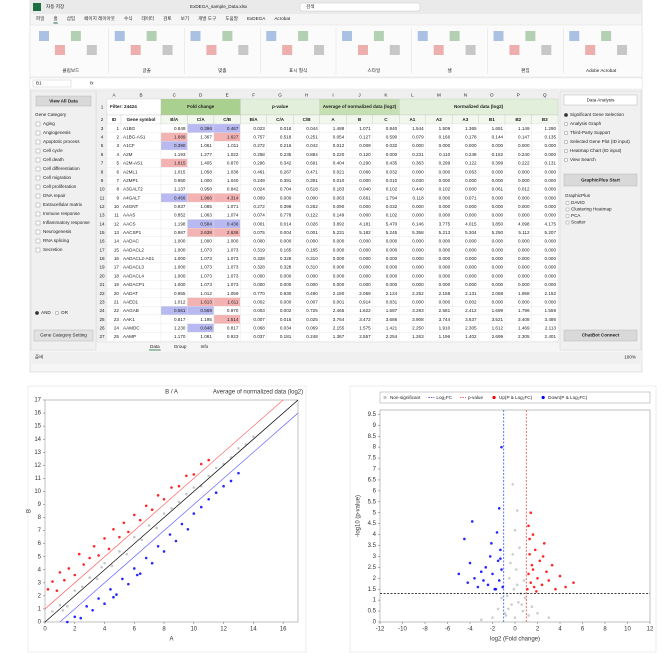 The image size is (667, 667). What do you see at coordinates (53, 150) in the screenshot?
I see `category-item: Cell cycle` at bounding box center [53, 150].